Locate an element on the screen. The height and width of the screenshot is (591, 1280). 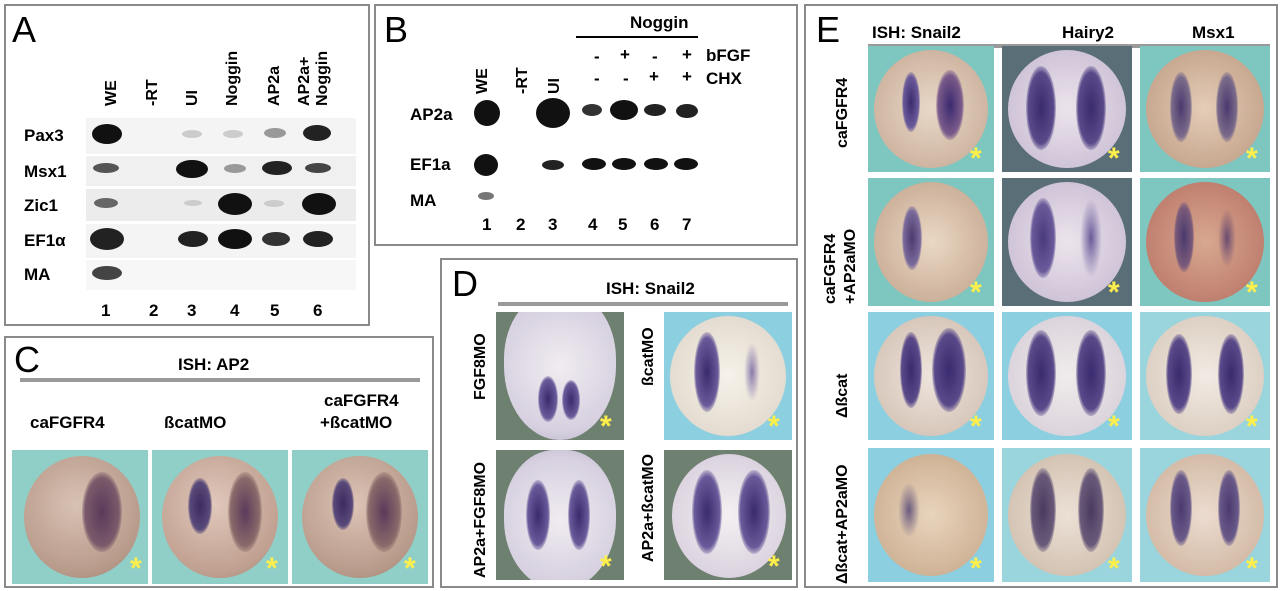
lane-label-ap2a: AP2a is located at coordinates (274, 85).